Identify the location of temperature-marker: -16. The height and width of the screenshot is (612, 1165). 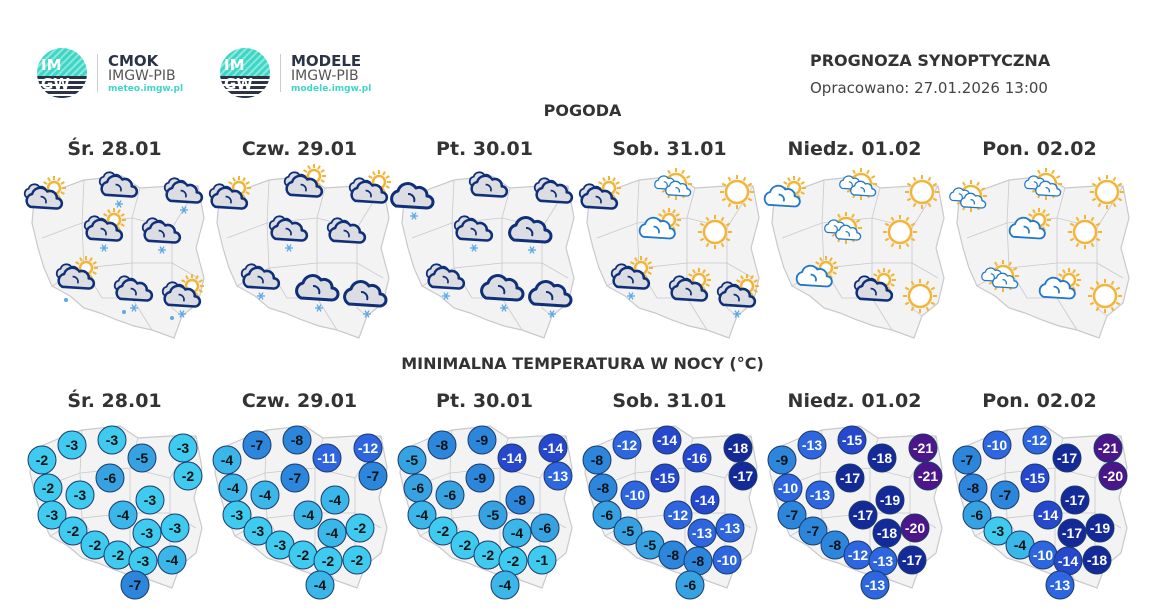
(697, 458).